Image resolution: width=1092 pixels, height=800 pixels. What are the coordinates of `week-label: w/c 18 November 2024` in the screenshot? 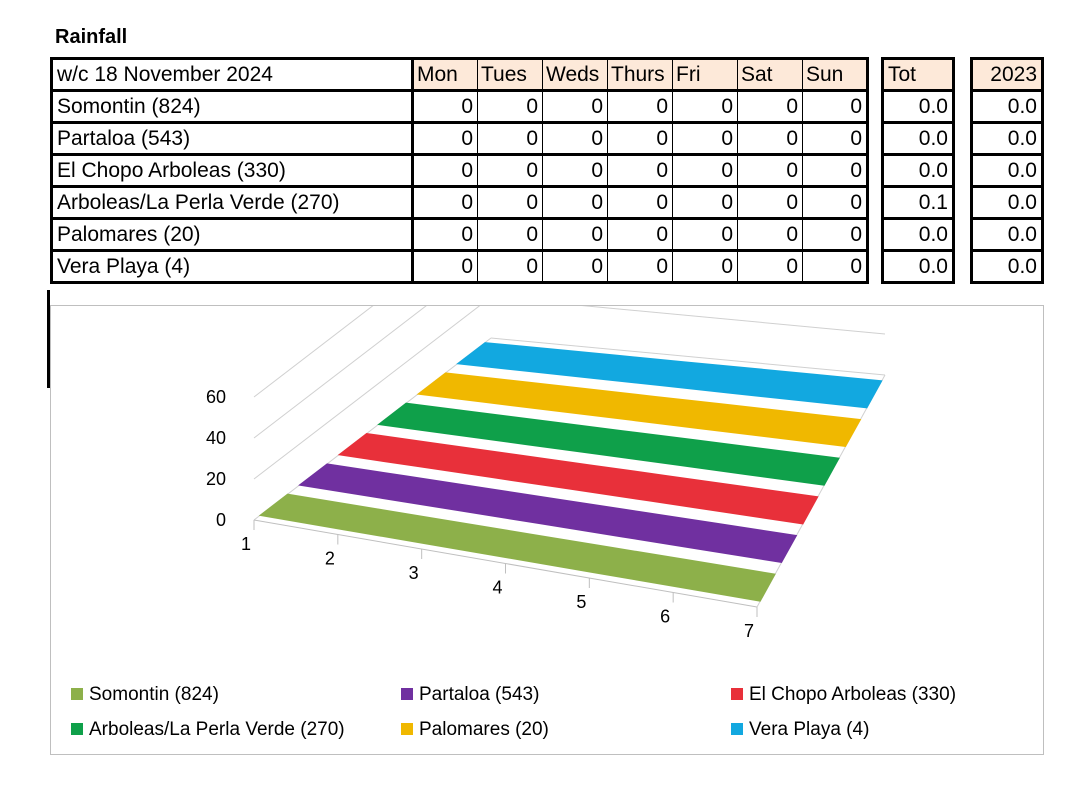 It's located at (232, 74).